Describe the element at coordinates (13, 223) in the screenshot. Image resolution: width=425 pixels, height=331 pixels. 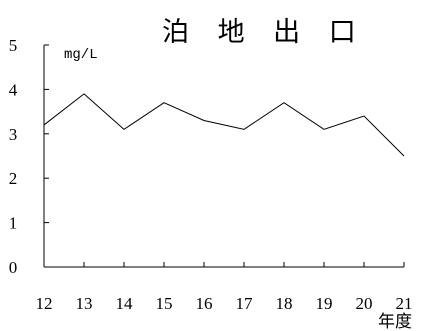
I see `y-tick-label: 1` at that location.